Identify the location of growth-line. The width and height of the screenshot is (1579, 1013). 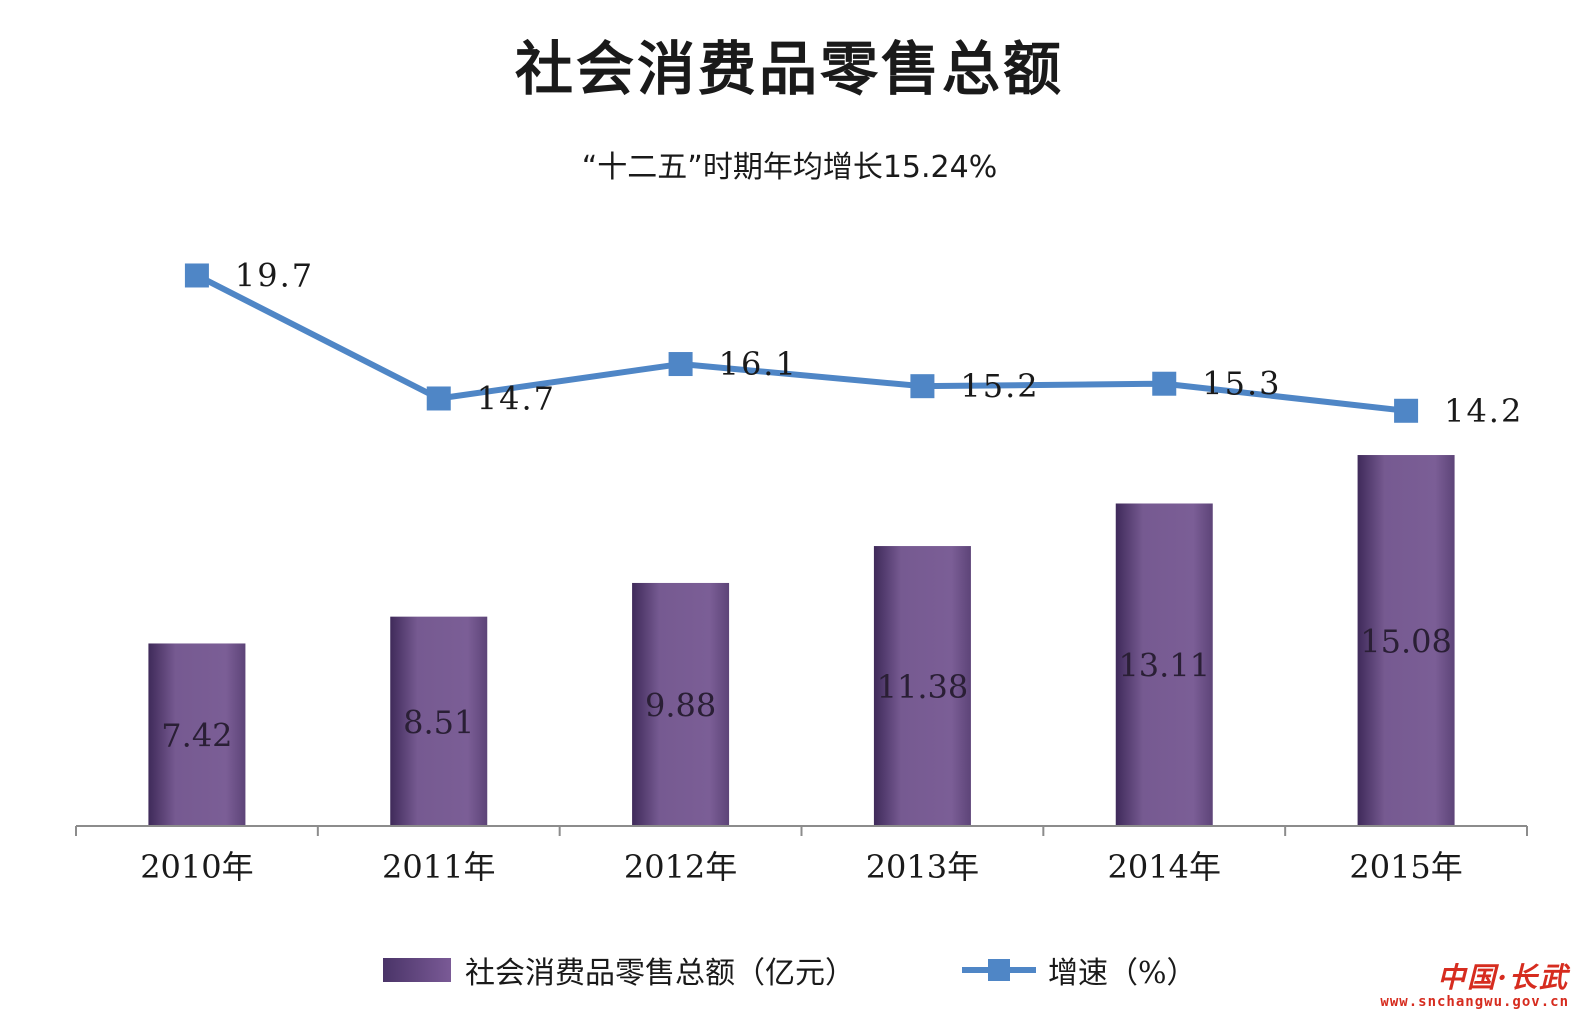
(801, 343).